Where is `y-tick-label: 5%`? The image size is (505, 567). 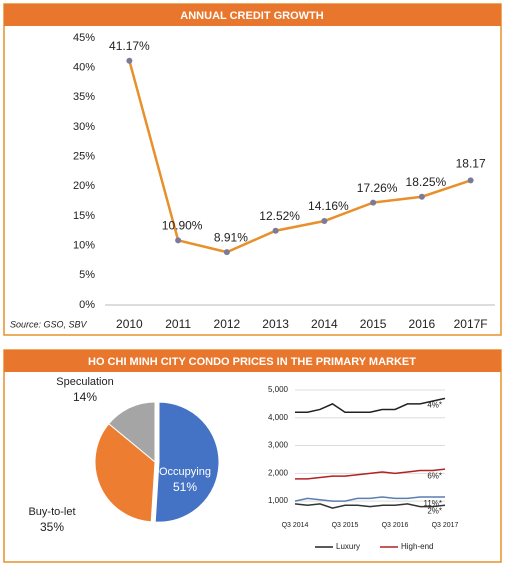
y-tick-label: 5% is located at coordinates (87, 275).